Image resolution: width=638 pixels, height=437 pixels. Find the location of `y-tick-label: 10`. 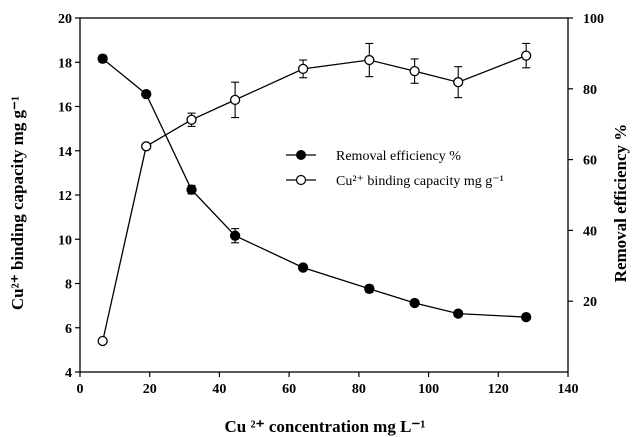

y-tick-label: 10 is located at coordinates (65, 240).